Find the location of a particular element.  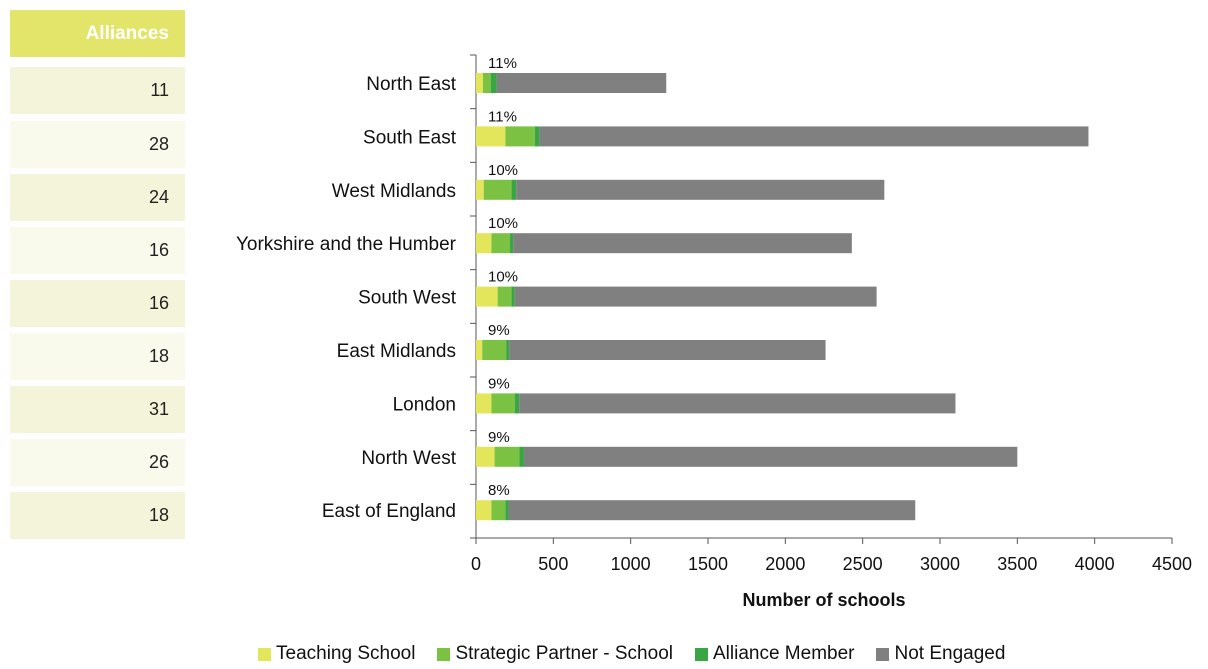

category-label: North East is located at coordinates (411, 84).